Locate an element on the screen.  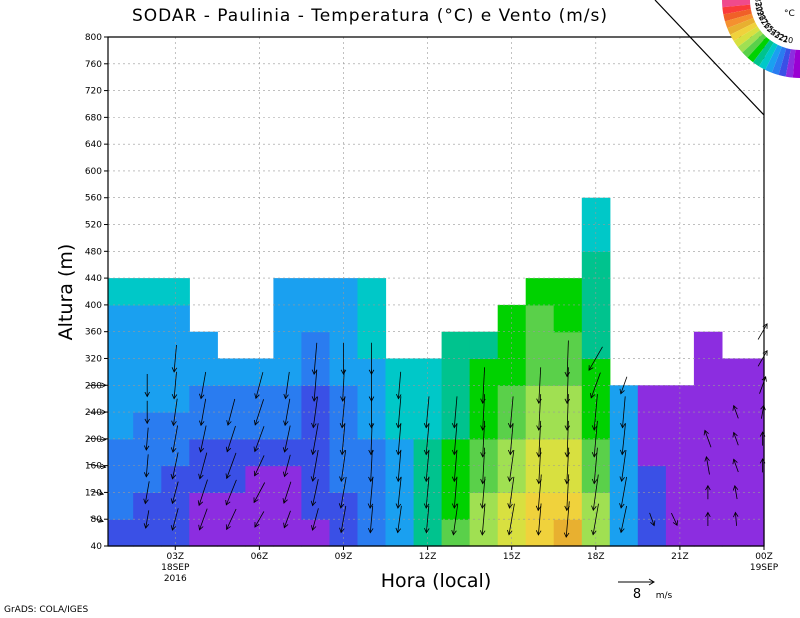
x-tick-label: 00Z is located at coordinates (764, 557).